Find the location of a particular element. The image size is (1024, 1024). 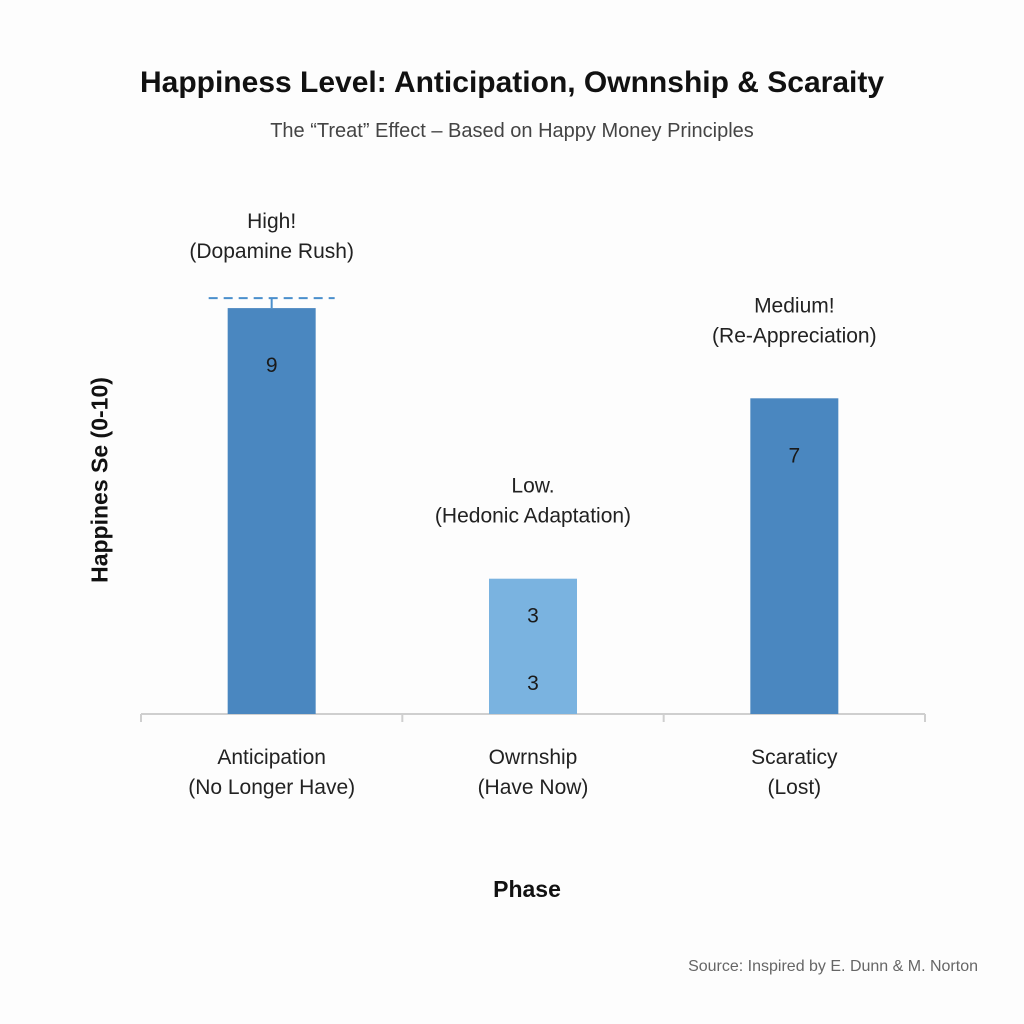

bar-annotation: Medium! is located at coordinates (794, 305).